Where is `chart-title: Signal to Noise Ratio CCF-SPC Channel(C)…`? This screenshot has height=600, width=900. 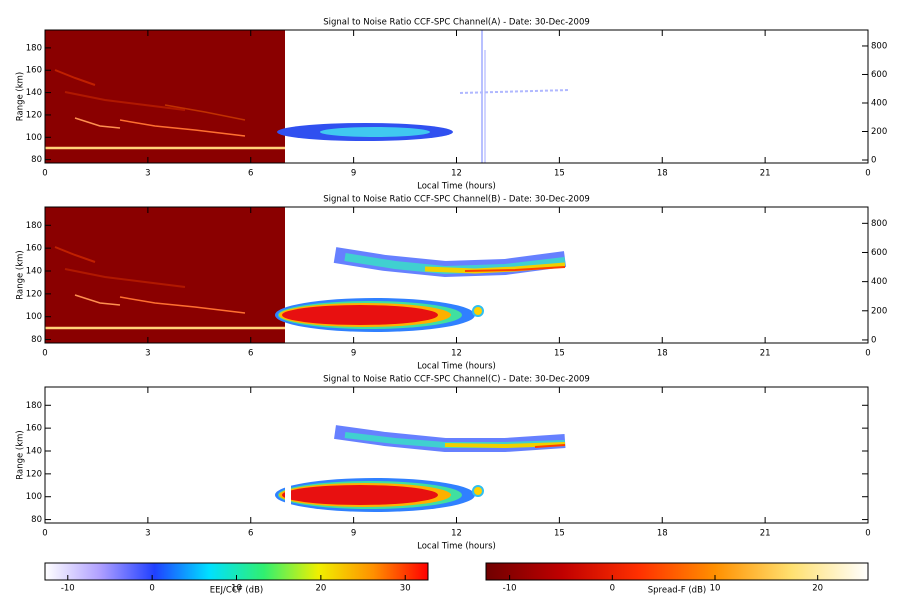
chart-title: Signal to Noise Ratio CCF-SPC Channel(C)… is located at coordinates (456, 380).